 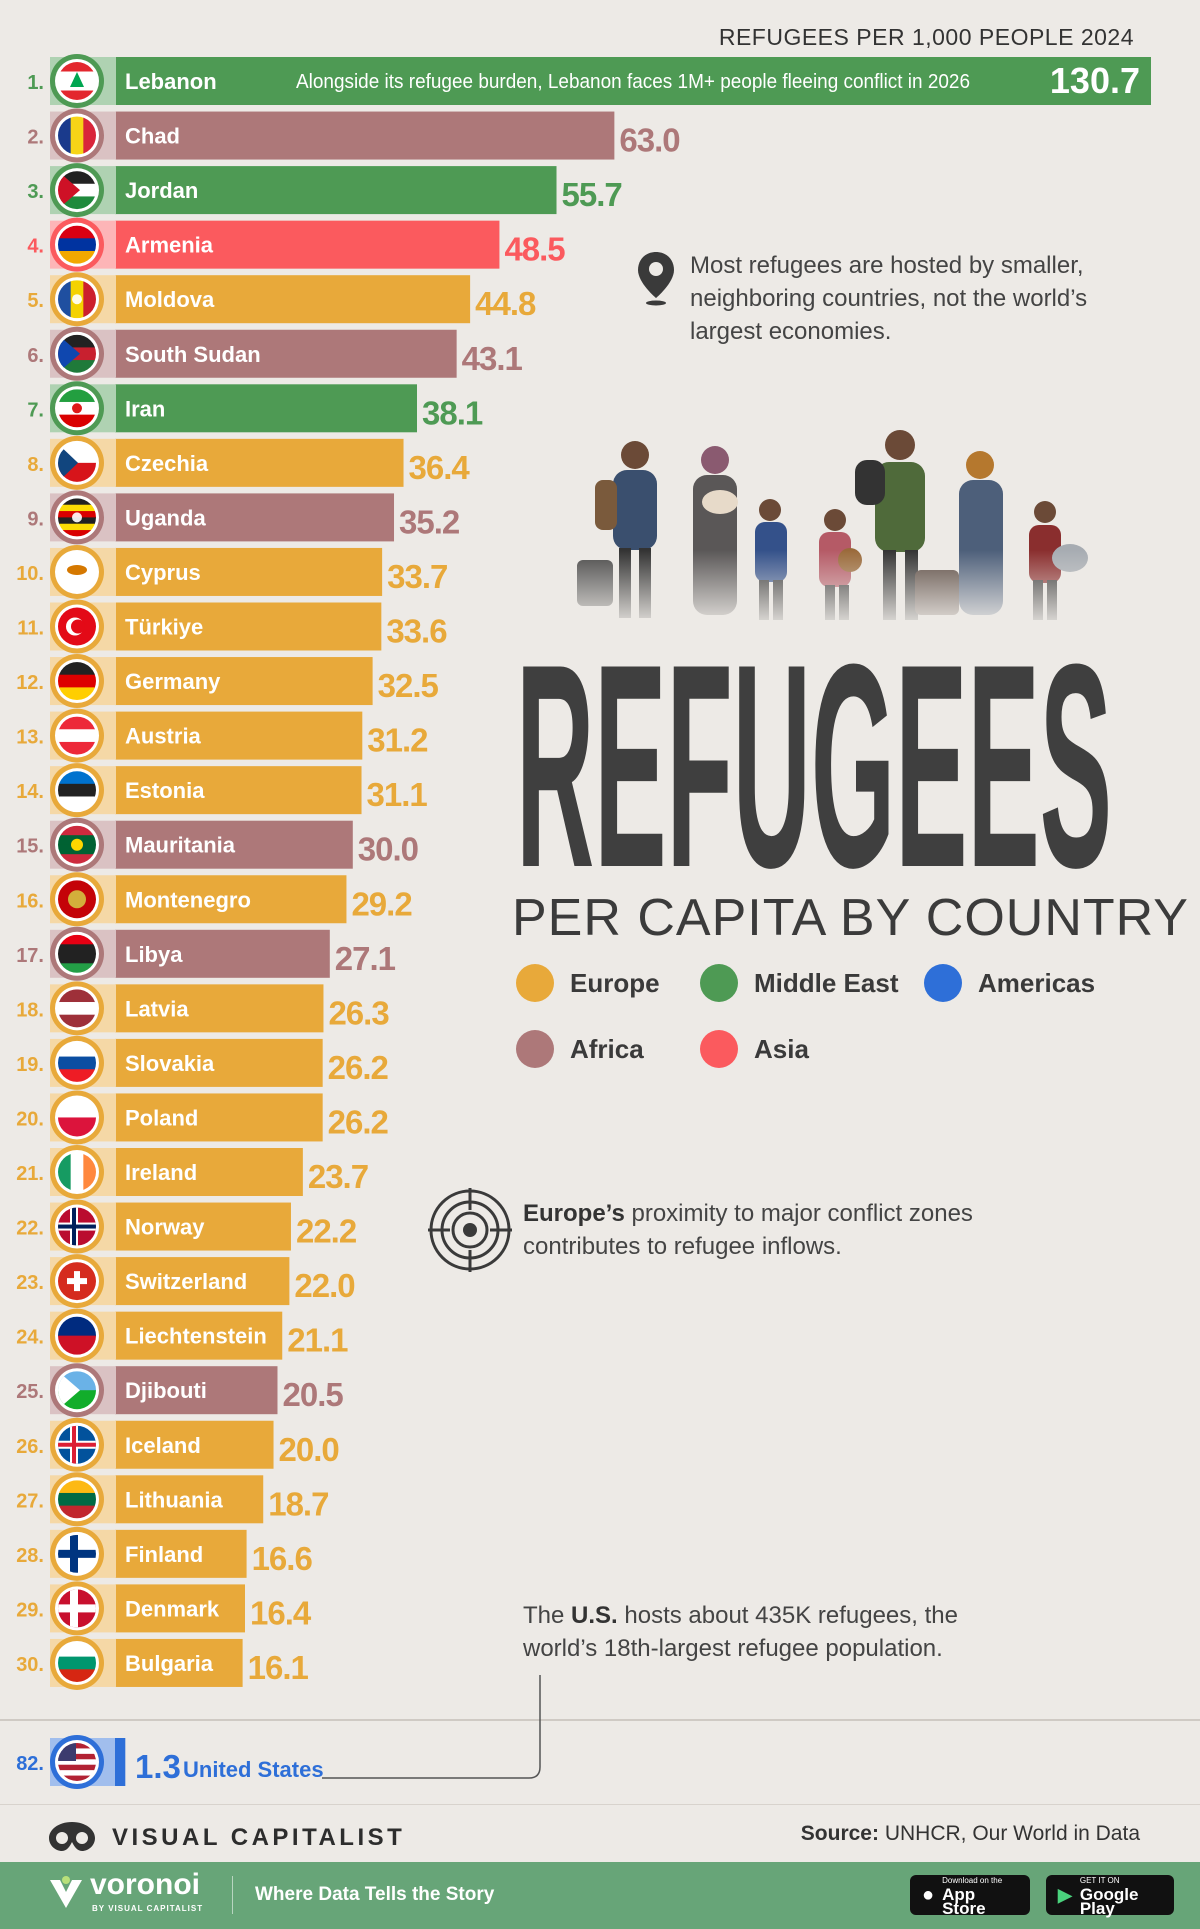 I want to click on rank-label: 8., so click(x=35, y=465).